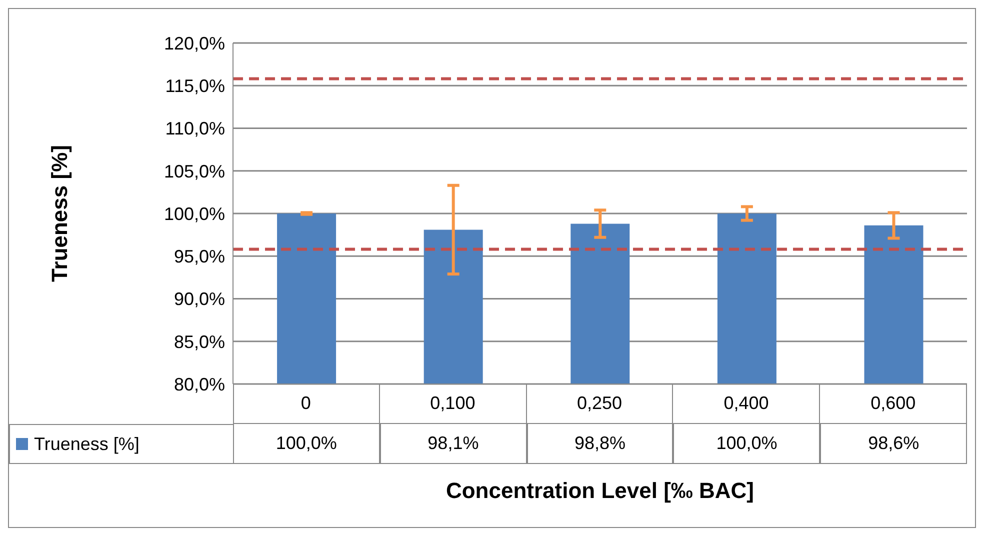  What do you see at coordinates (600, 404) in the screenshot?
I see `x-tick-label: 0,250` at bounding box center [600, 404].